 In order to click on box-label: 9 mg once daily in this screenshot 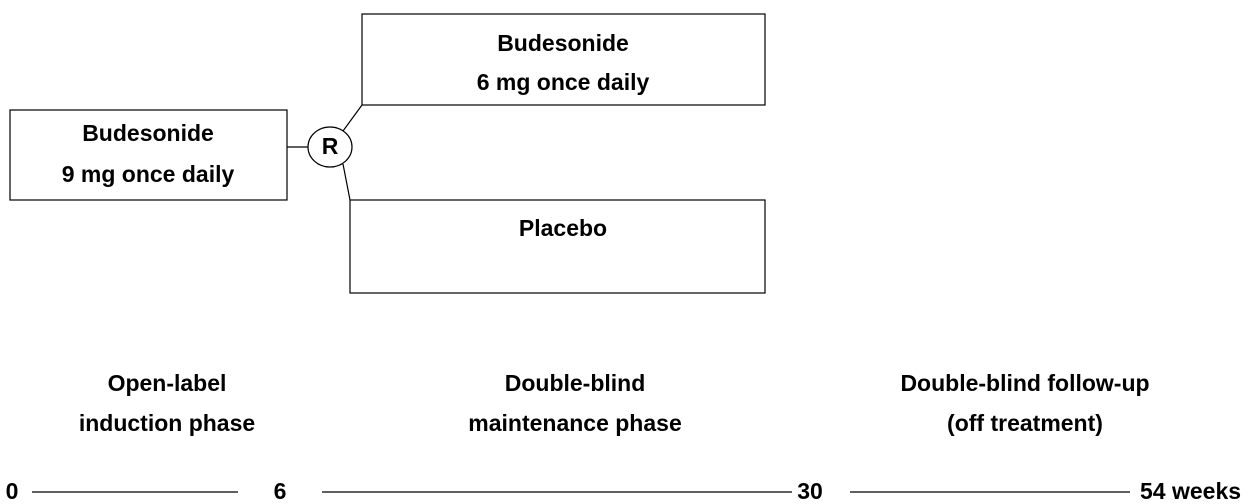, I will do `click(148, 174)`.